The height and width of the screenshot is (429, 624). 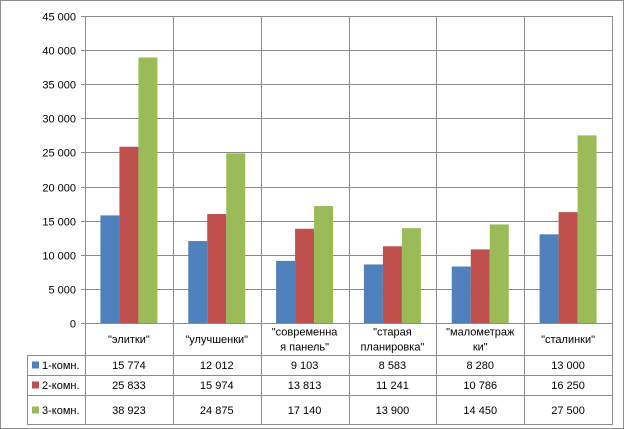 What do you see at coordinates (480, 366) in the screenshot?
I see `data-label: 8 280` at bounding box center [480, 366].